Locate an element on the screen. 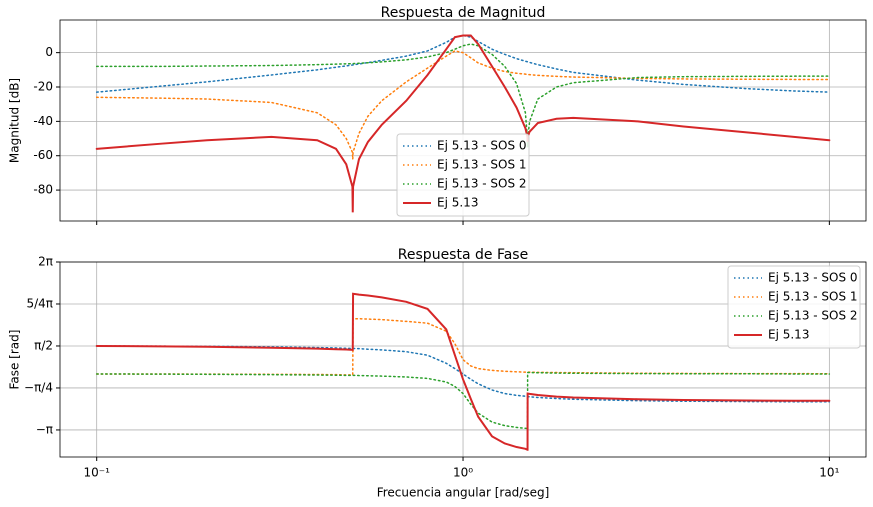  y-tick-label: 0 is located at coordinates (49, 52).